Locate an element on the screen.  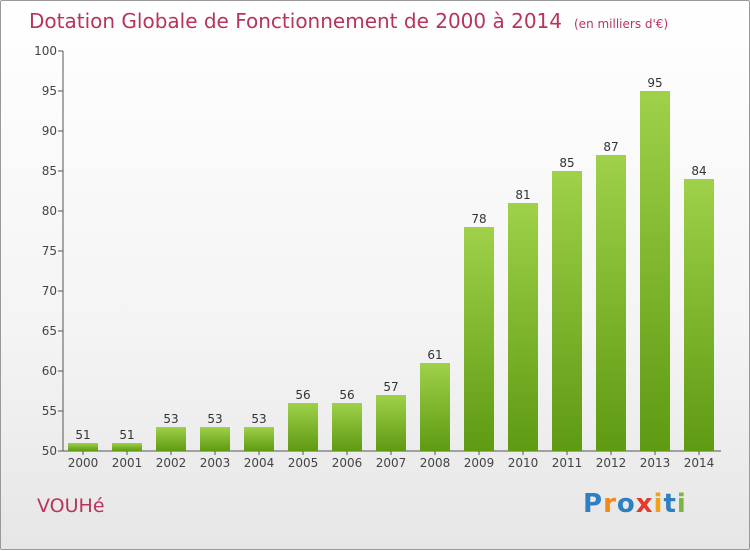
x-tick-label: 2009 is located at coordinates (479, 463).